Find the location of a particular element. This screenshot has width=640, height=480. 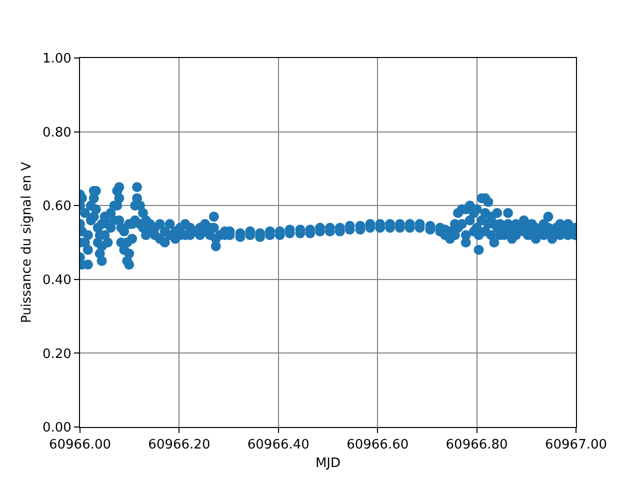

y-tick-label: 0.80 is located at coordinates (57, 132).